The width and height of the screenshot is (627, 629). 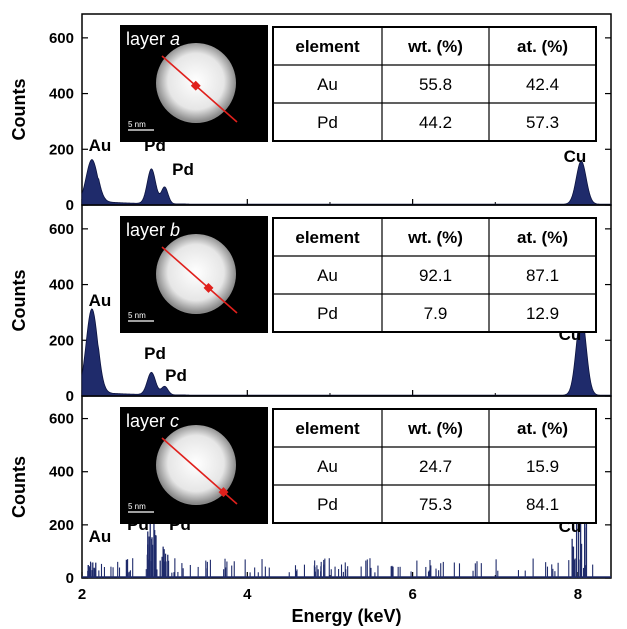 What do you see at coordinates (542, 122) in the screenshot?
I see `table-cell: 57.3` at bounding box center [542, 122].